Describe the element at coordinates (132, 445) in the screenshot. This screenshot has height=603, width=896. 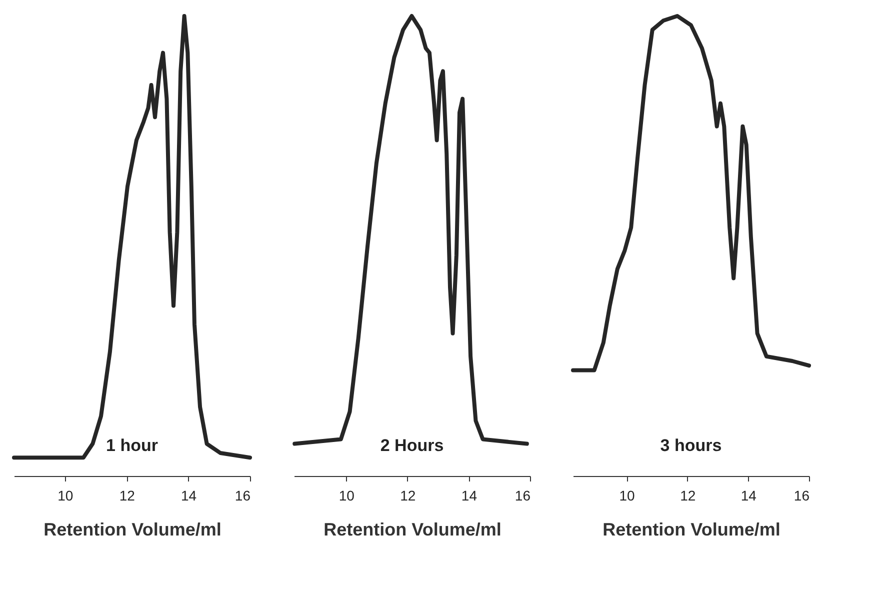
I see `annotation: 1 hour` at that location.